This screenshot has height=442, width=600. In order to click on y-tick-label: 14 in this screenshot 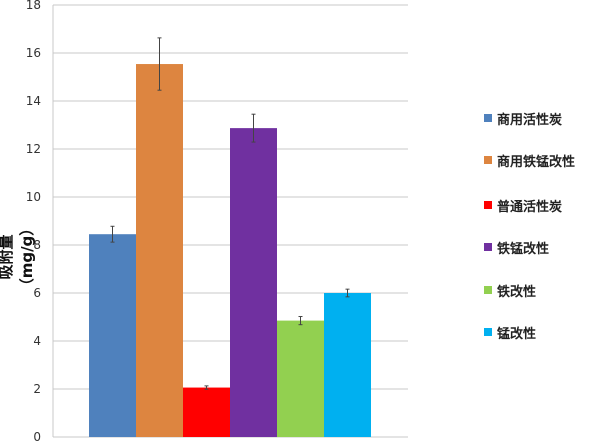, I will do `click(33, 101)`.